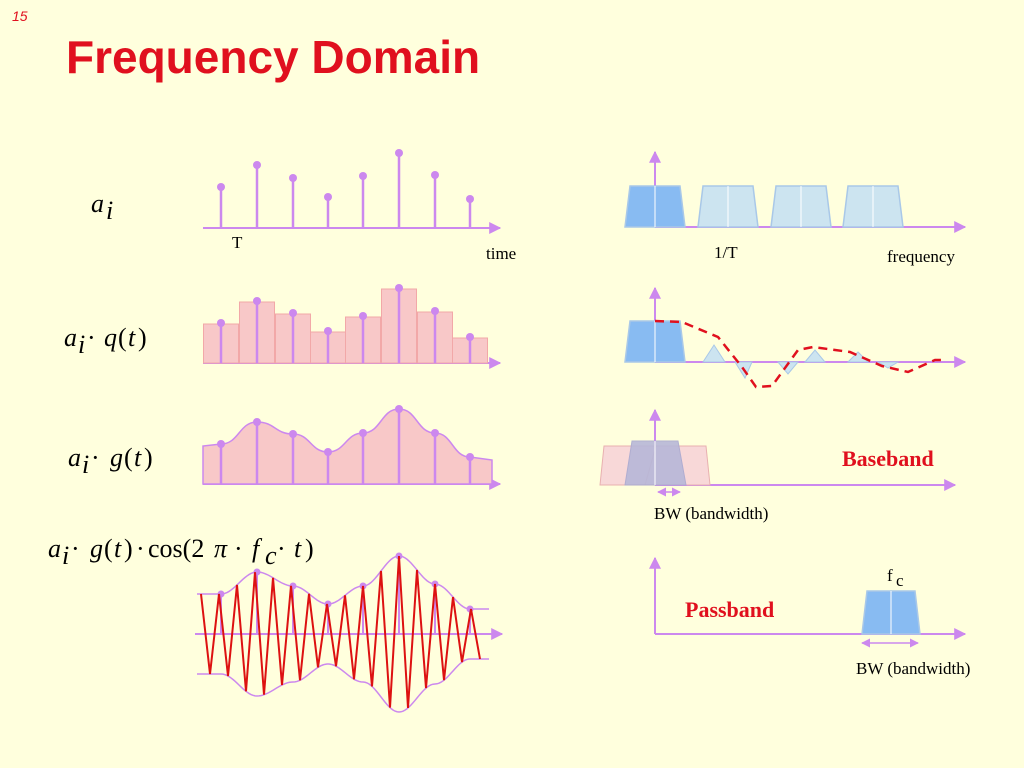 This screenshot has width=1024, height=768. What do you see at coordinates (237, 242) in the screenshot?
I see `period-label: T` at bounding box center [237, 242].